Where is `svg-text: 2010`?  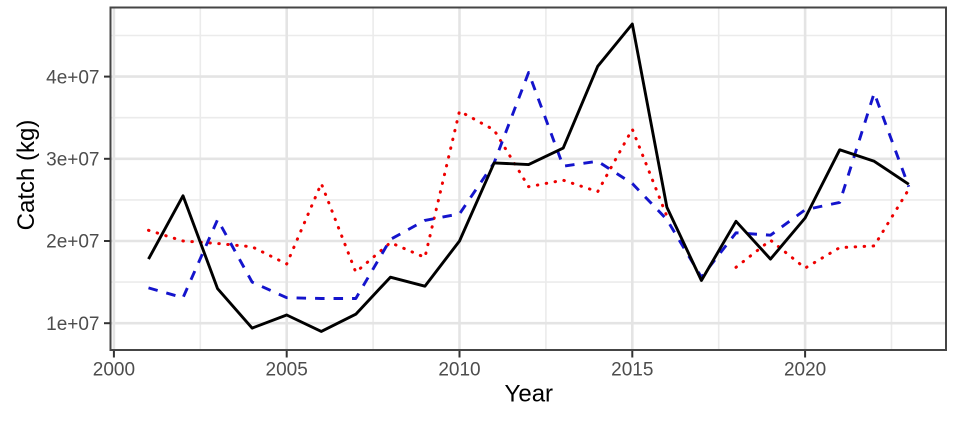
svg-text: 2010 is located at coordinates (459, 370).